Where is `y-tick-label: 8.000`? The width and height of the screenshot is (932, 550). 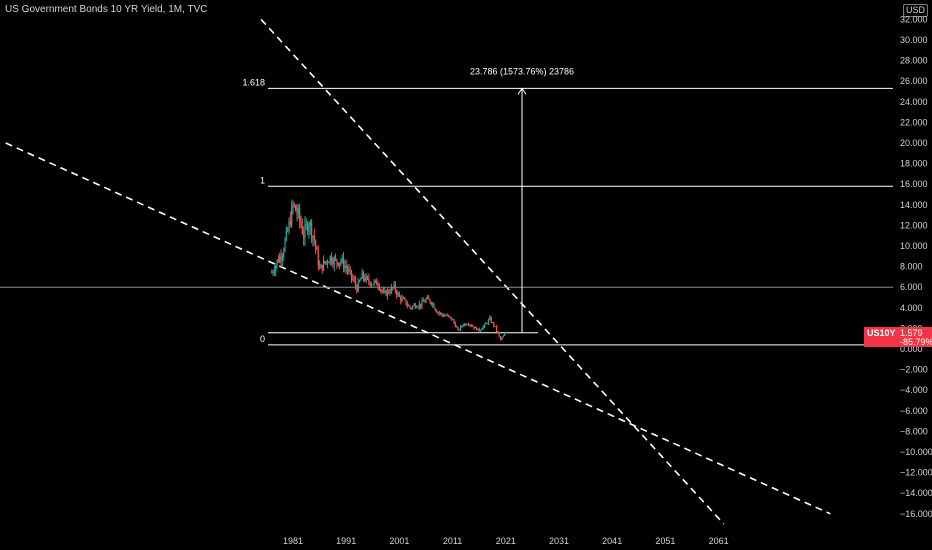 y-tick-label: 8.000 is located at coordinates (911, 267).